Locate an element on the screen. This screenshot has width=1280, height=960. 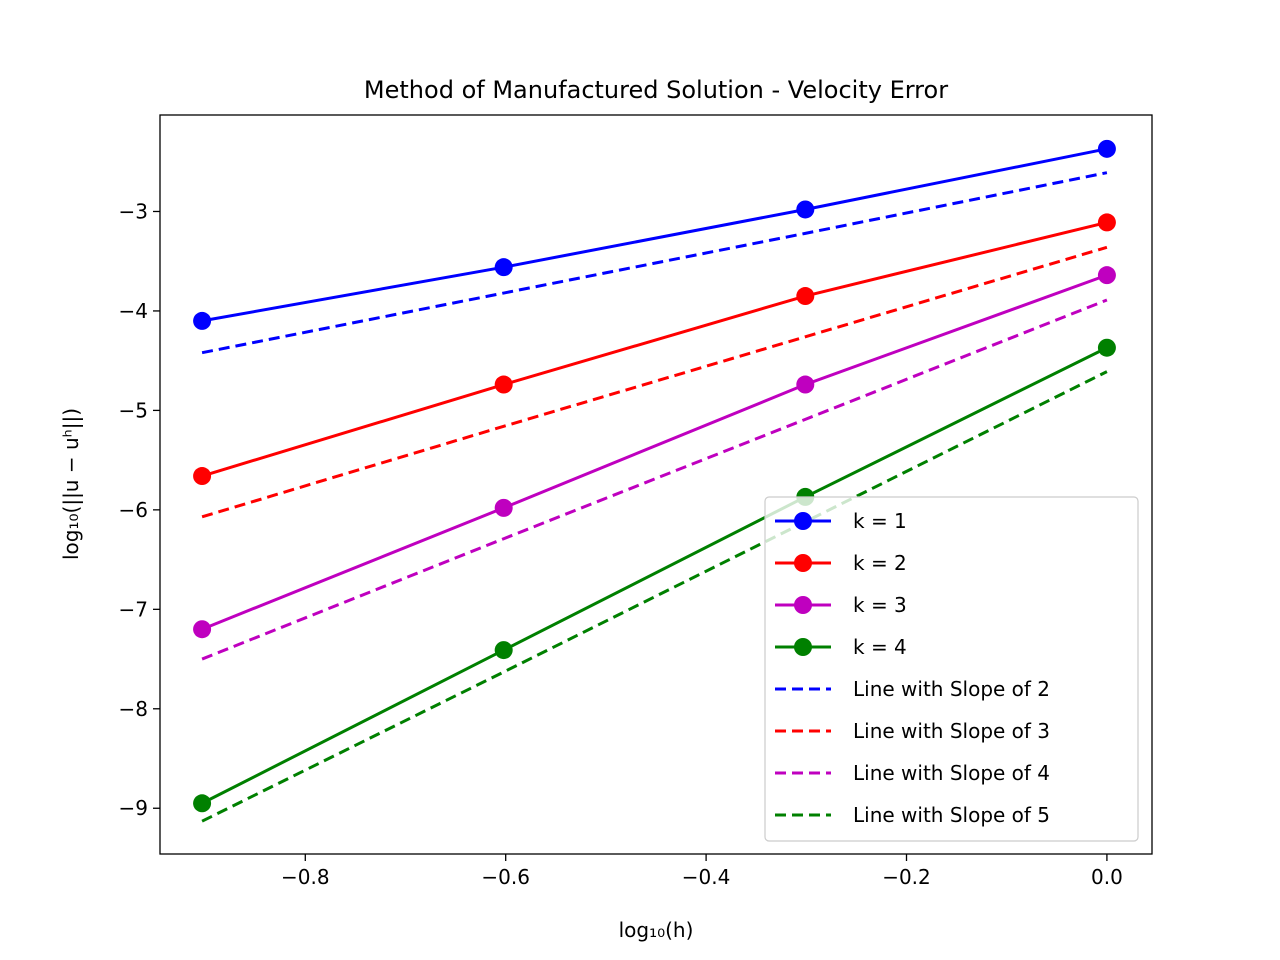
legend-item: k = 4 is located at coordinates (841, 647).